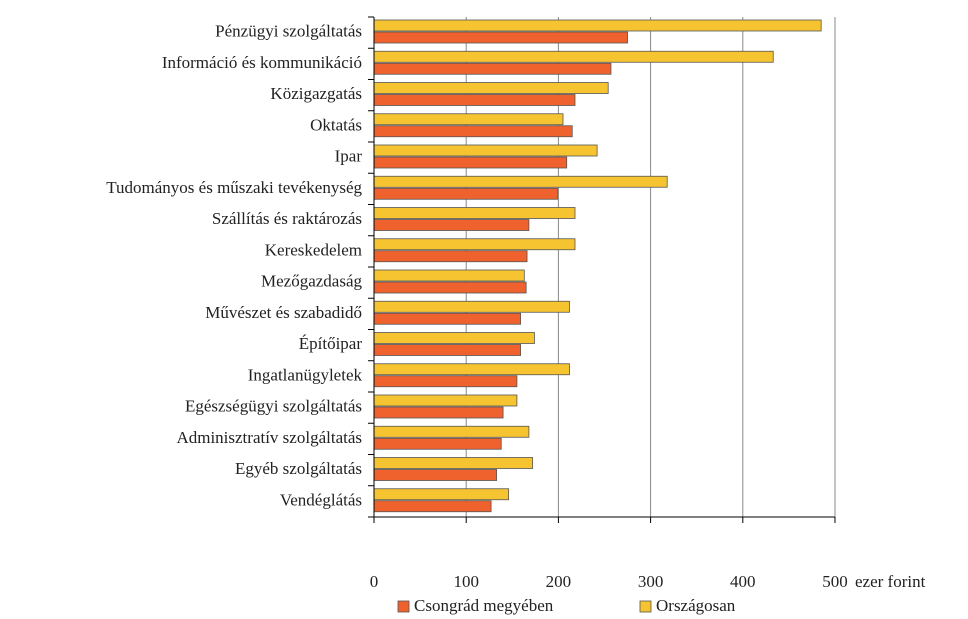 This screenshot has width=968, height=619. What do you see at coordinates (283, 312) in the screenshot?
I see `y-tick-label: Művészet és szabadidő` at bounding box center [283, 312].